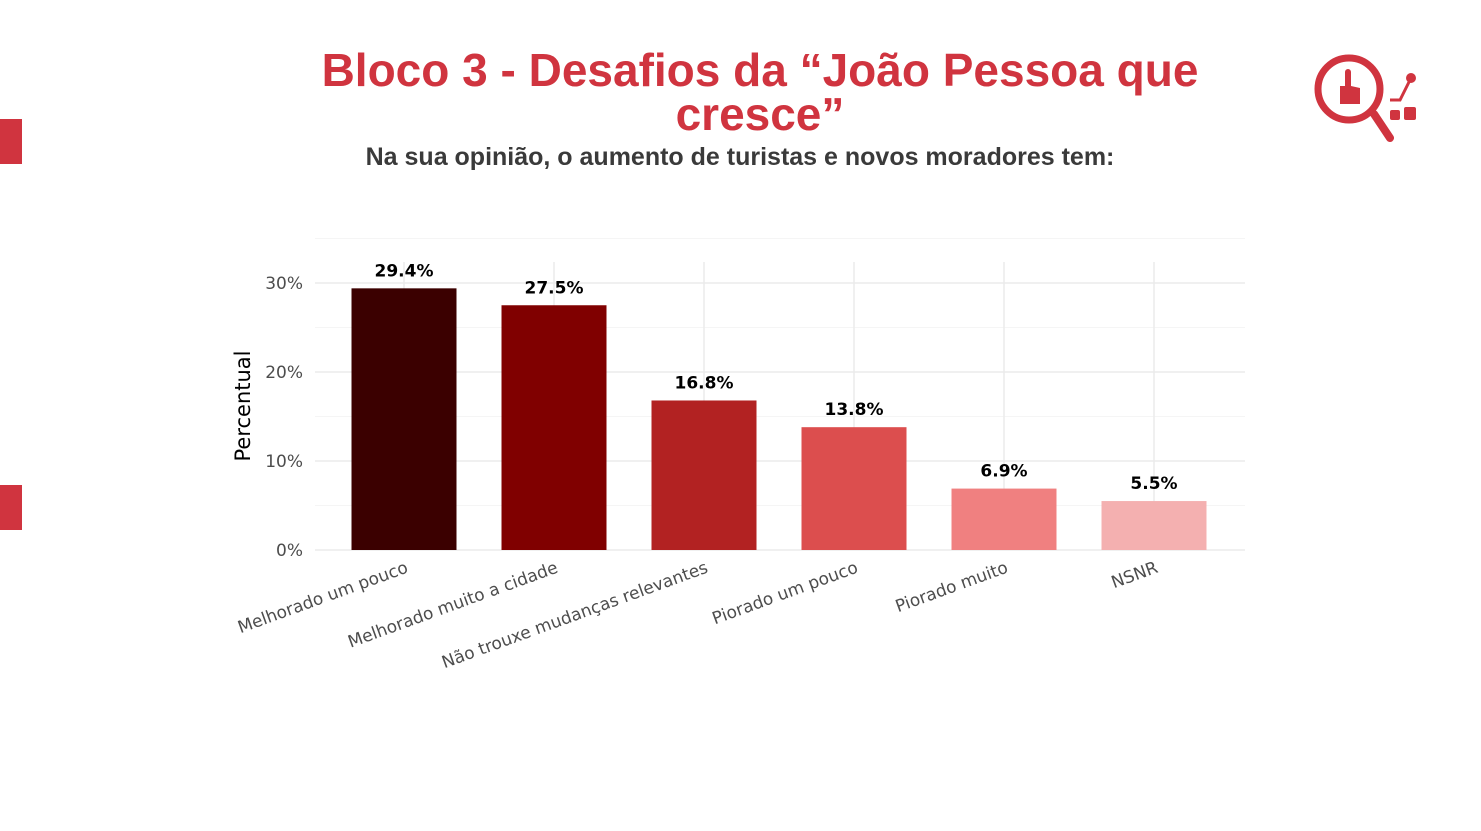  What do you see at coordinates (554, 288) in the screenshot?
I see `data-label: 27.5%` at bounding box center [554, 288].